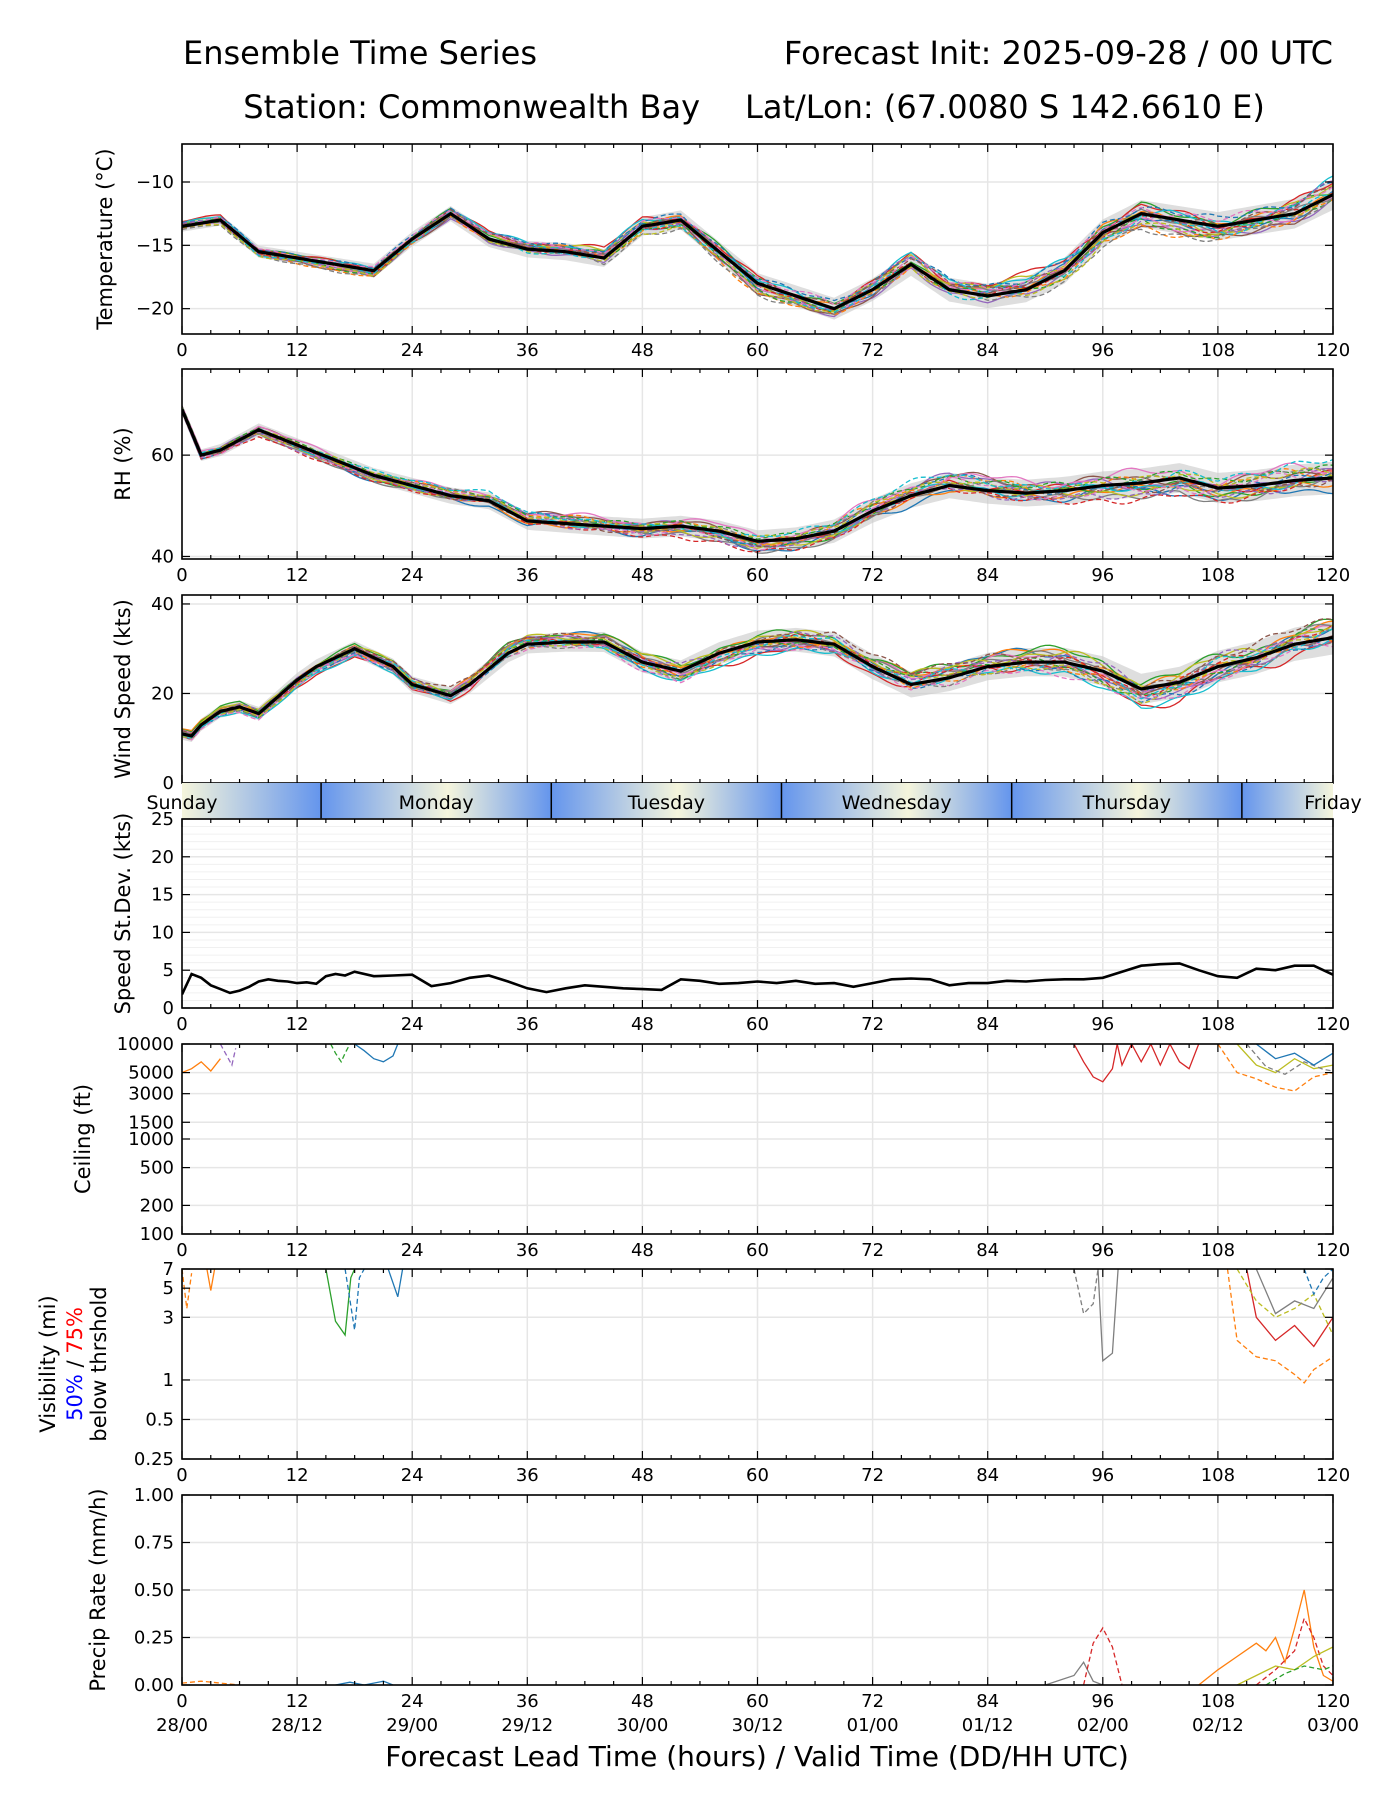 This screenshot has height=1800, width=1400. I want to click on title-left: Ensemble Time Series, so click(360, 53).